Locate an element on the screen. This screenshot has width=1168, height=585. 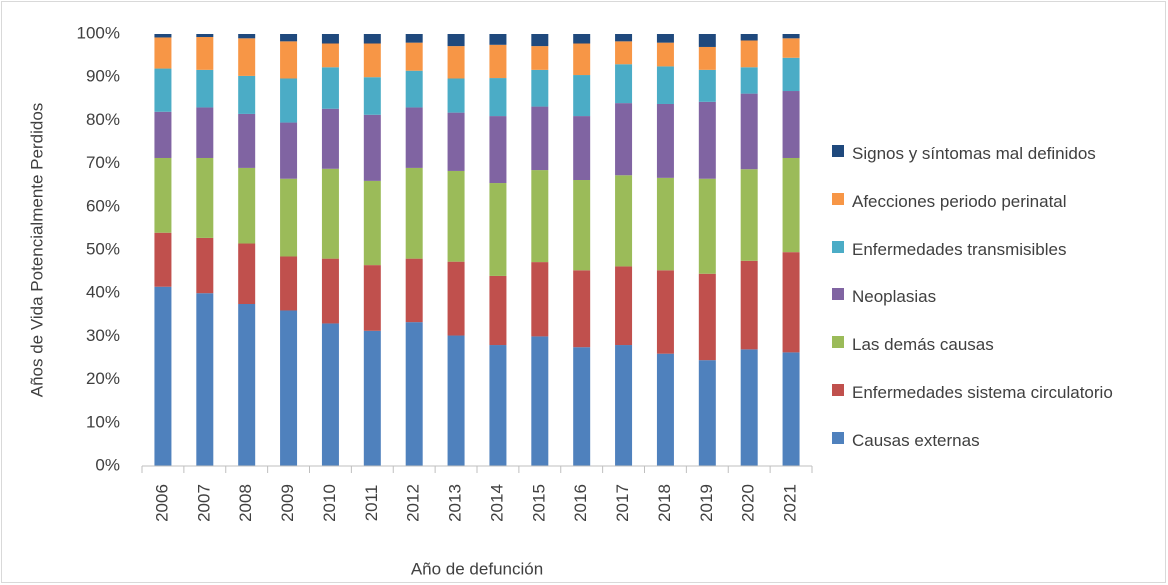
legend-item: Enfermedades transmisibles is located at coordinates (972, 250).